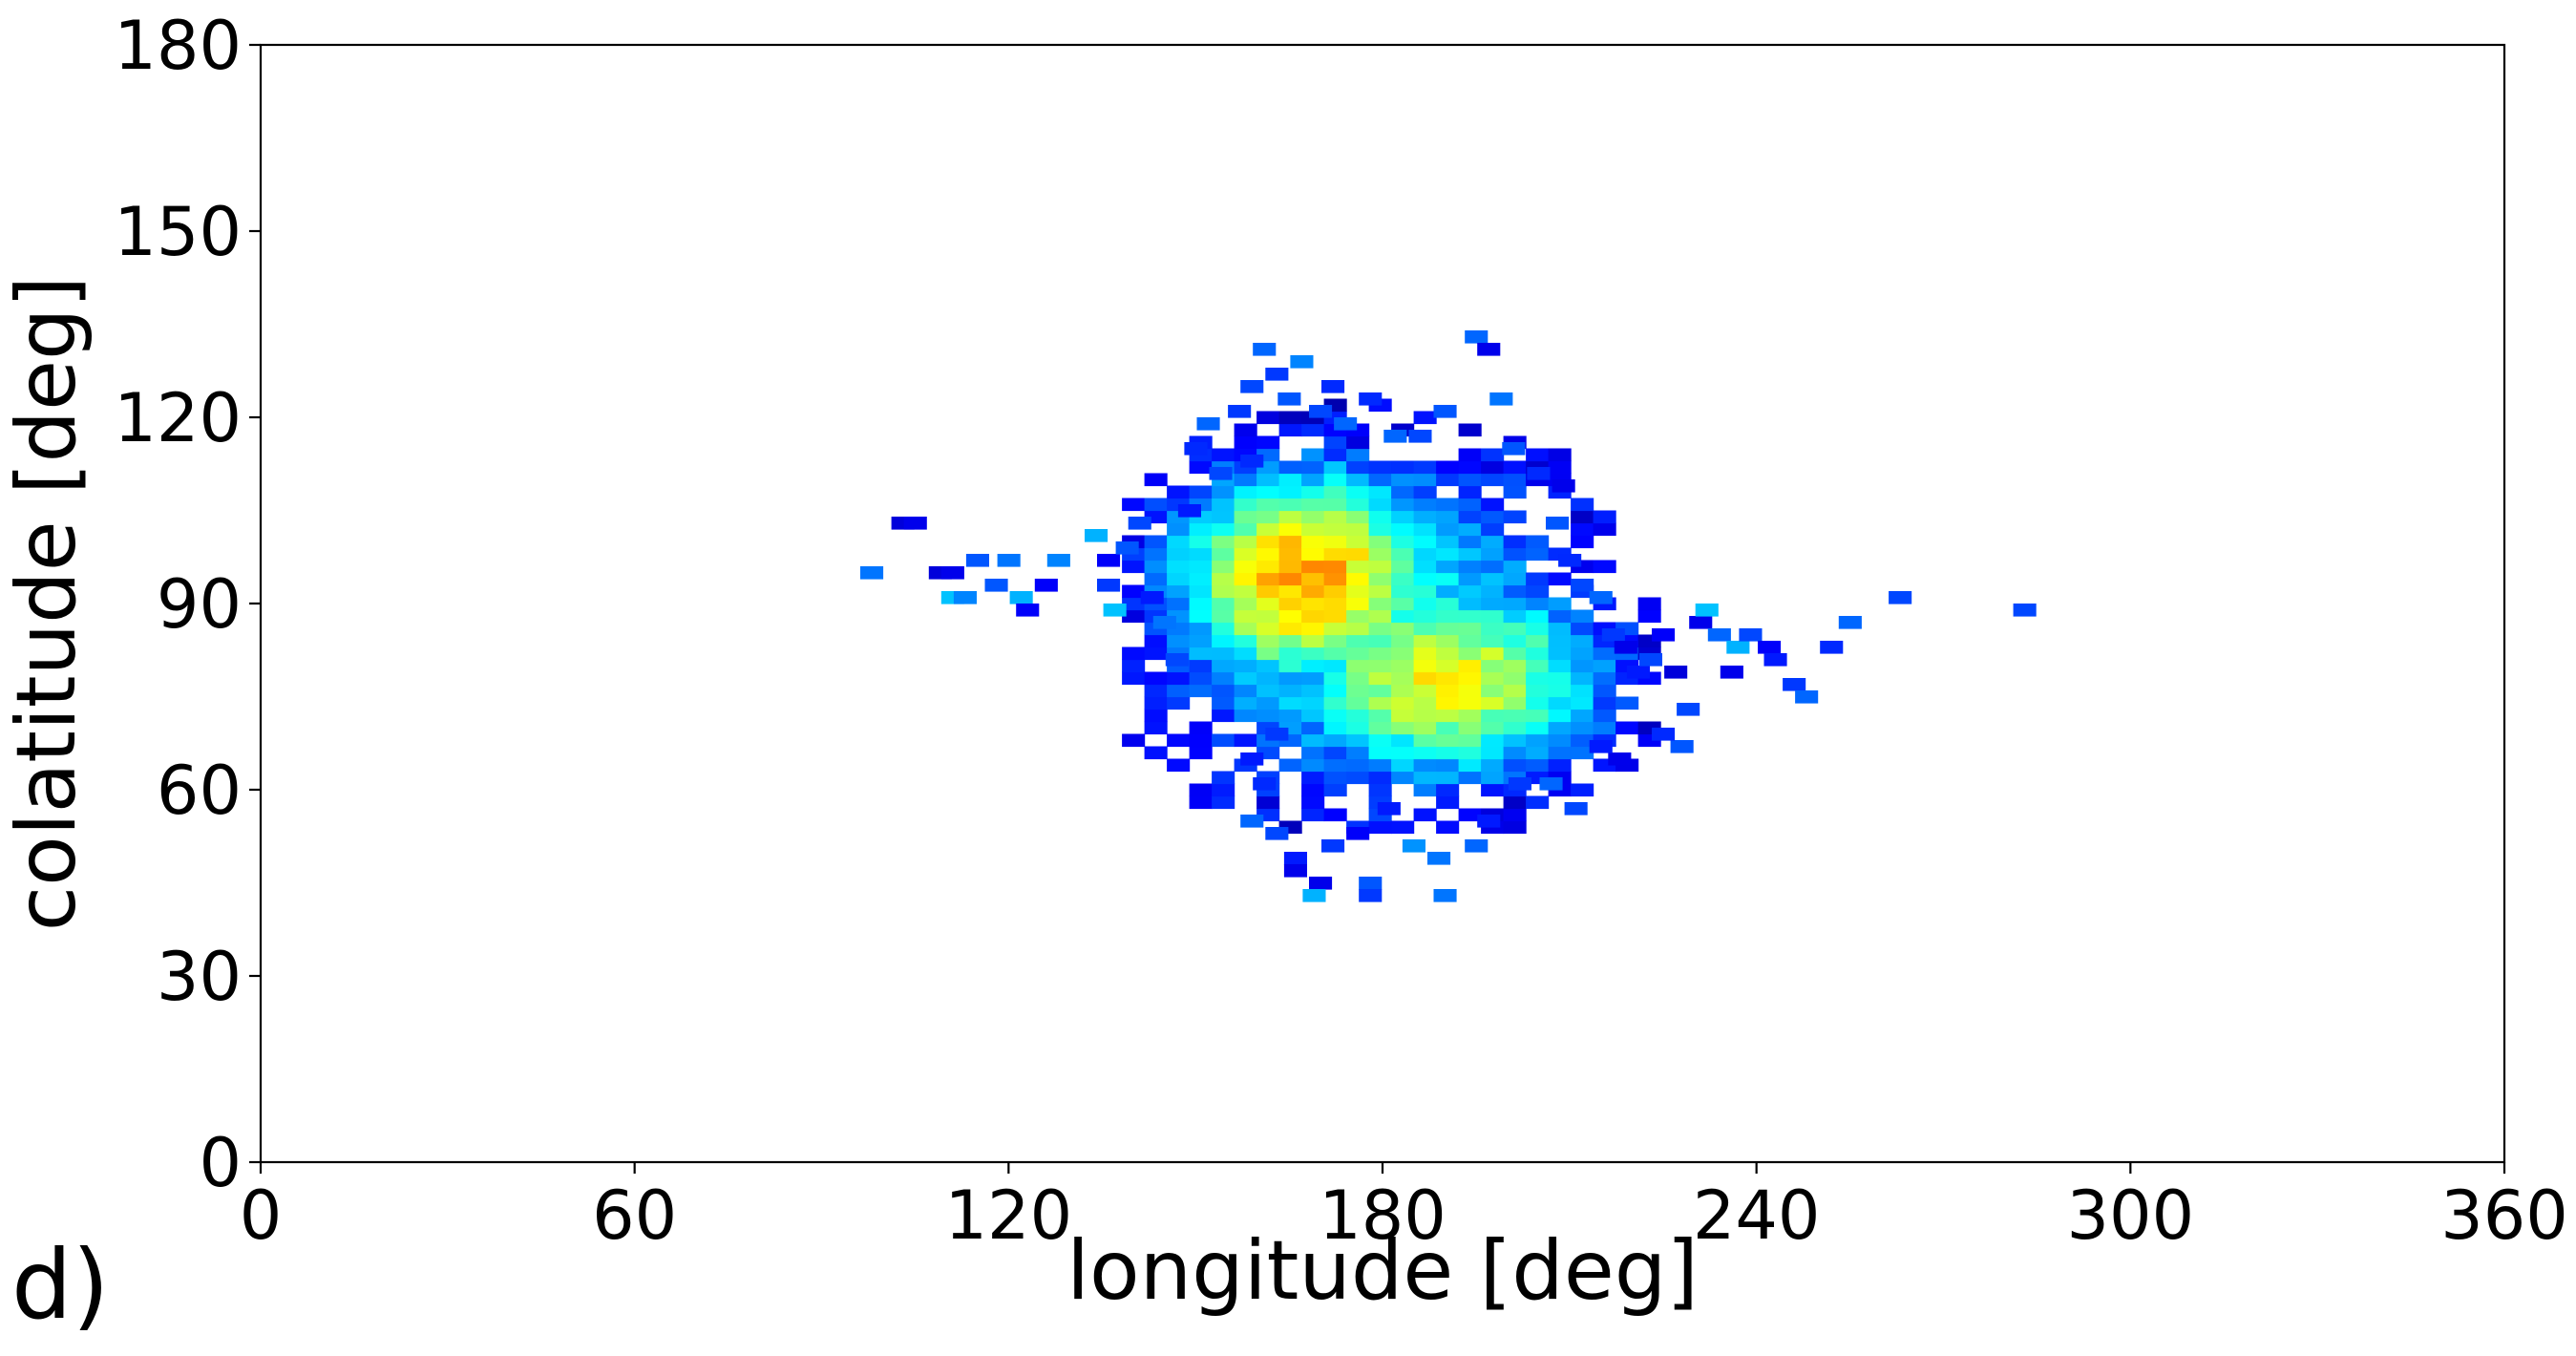  Describe the element at coordinates (2504, 1215) in the screenshot. I see `x-tick-label: 360` at that location.